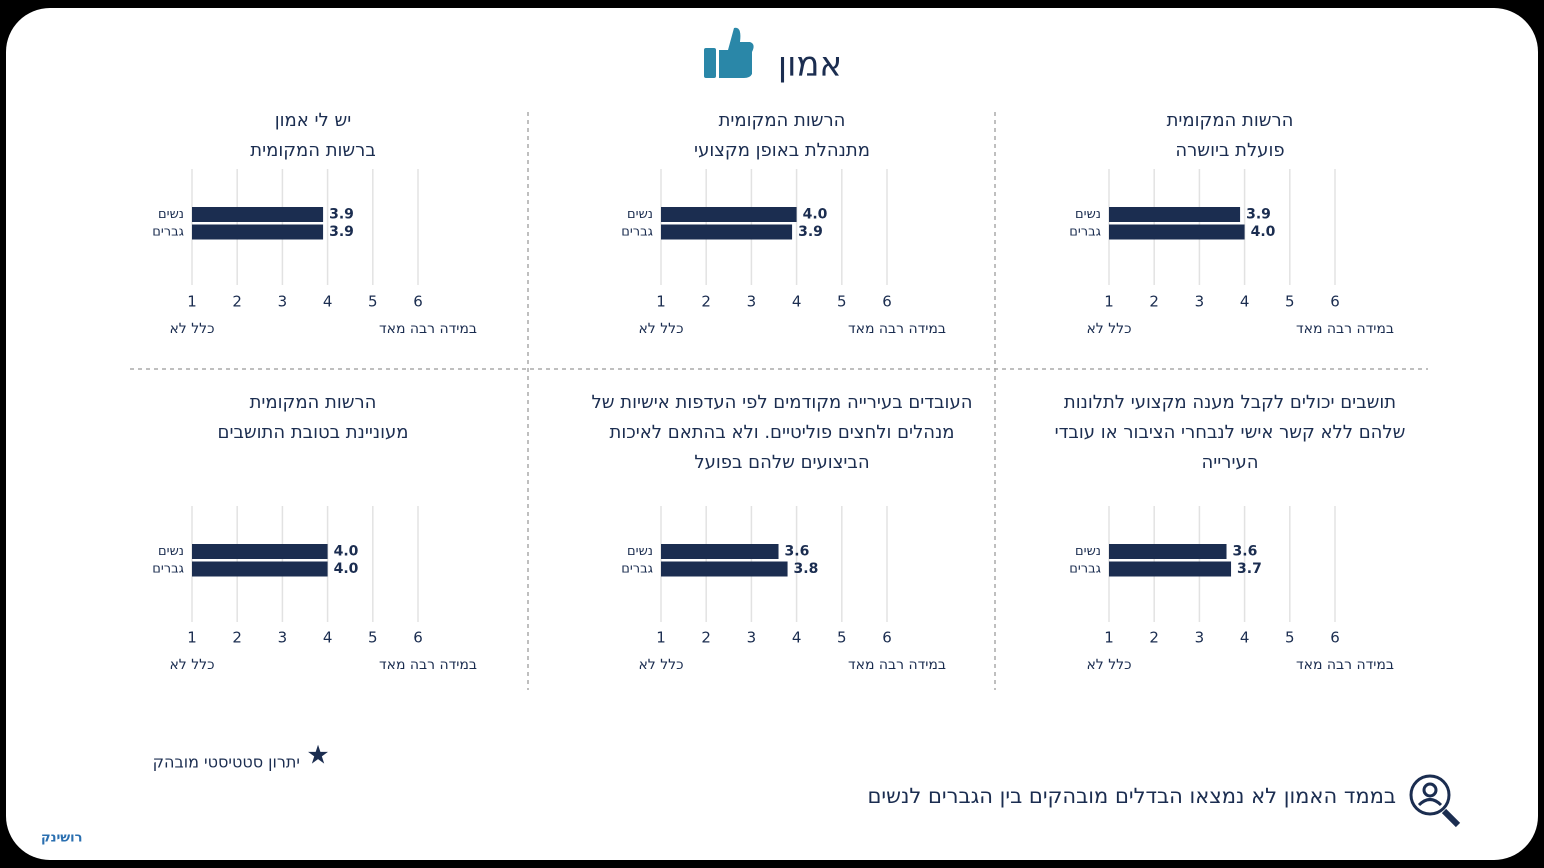 The height and width of the screenshot is (868, 1544). What do you see at coordinates (1435, 801) in the screenshot?
I see `search-icon` at bounding box center [1435, 801].